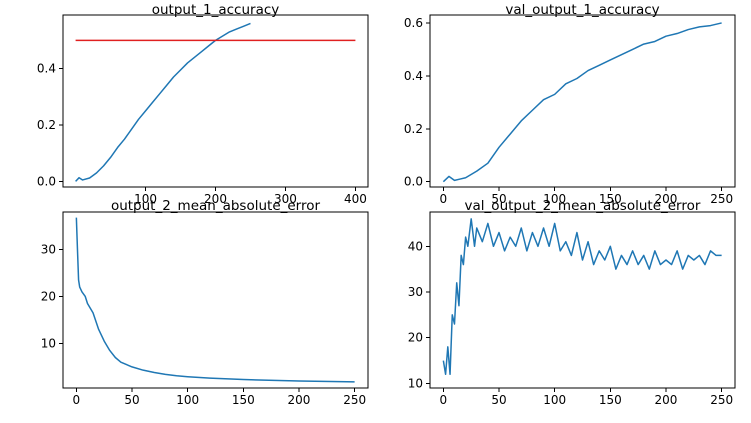  What do you see at coordinates (355, 199) in the screenshot?
I see `x-tick-label: 400` at bounding box center [355, 199].